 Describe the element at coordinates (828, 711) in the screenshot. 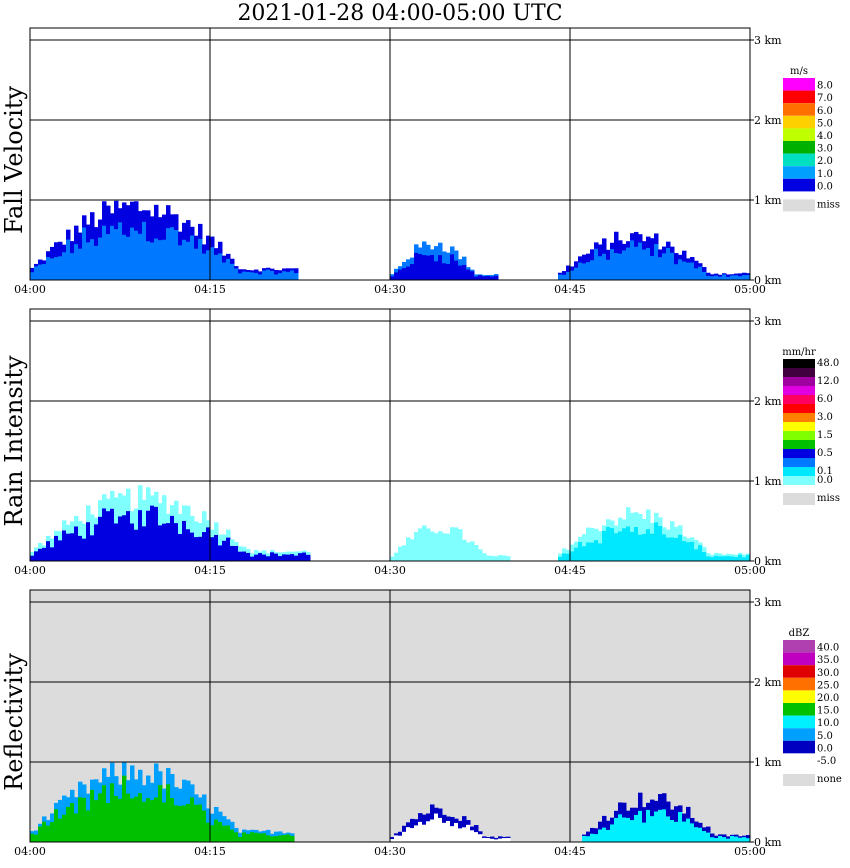

I see `legend-label: 15.0` at that location.